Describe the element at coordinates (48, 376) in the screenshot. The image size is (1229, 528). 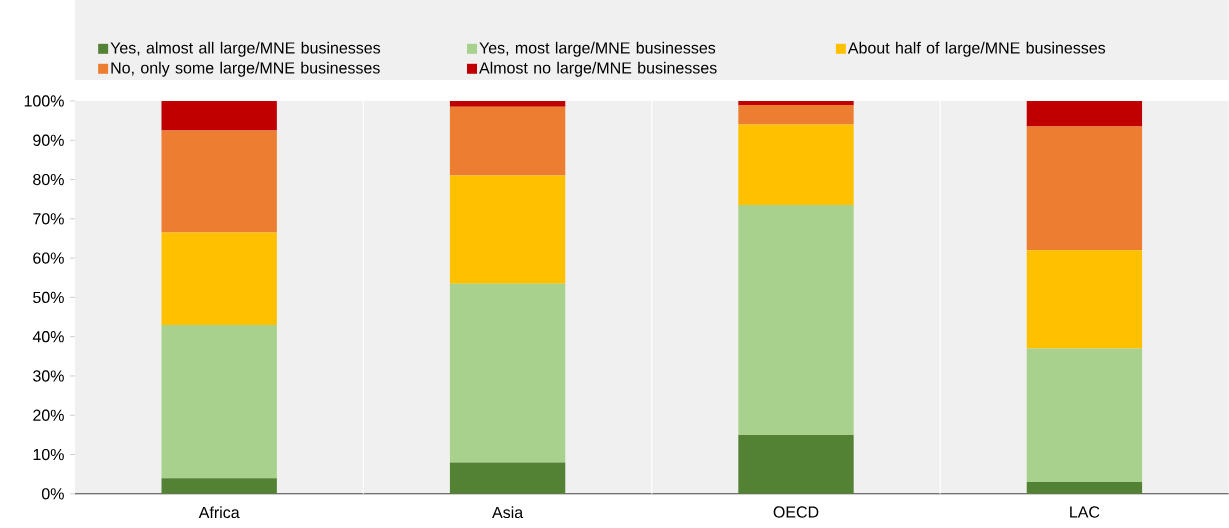
I see `y-tick-label: 30%` at that location.